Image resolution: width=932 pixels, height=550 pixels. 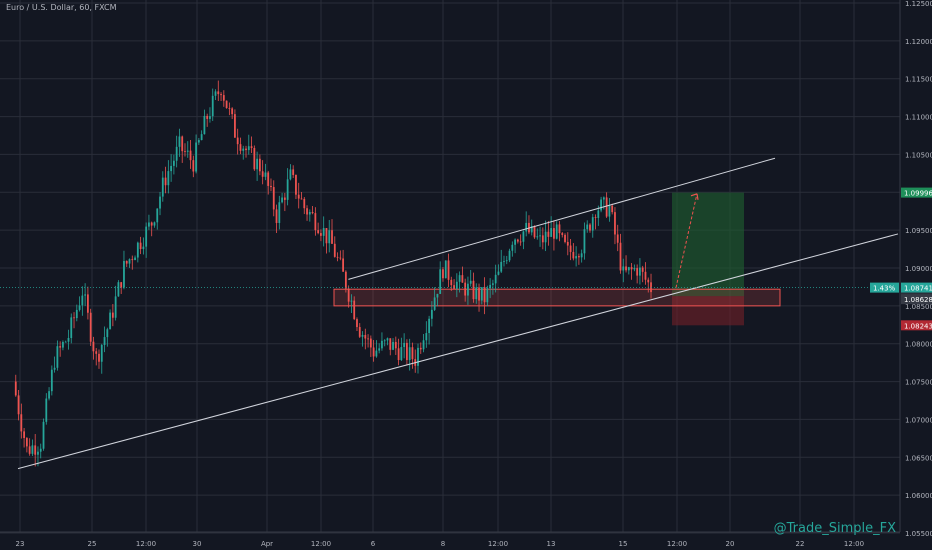 I want to click on target-price-label-bg, so click(x=916, y=192).